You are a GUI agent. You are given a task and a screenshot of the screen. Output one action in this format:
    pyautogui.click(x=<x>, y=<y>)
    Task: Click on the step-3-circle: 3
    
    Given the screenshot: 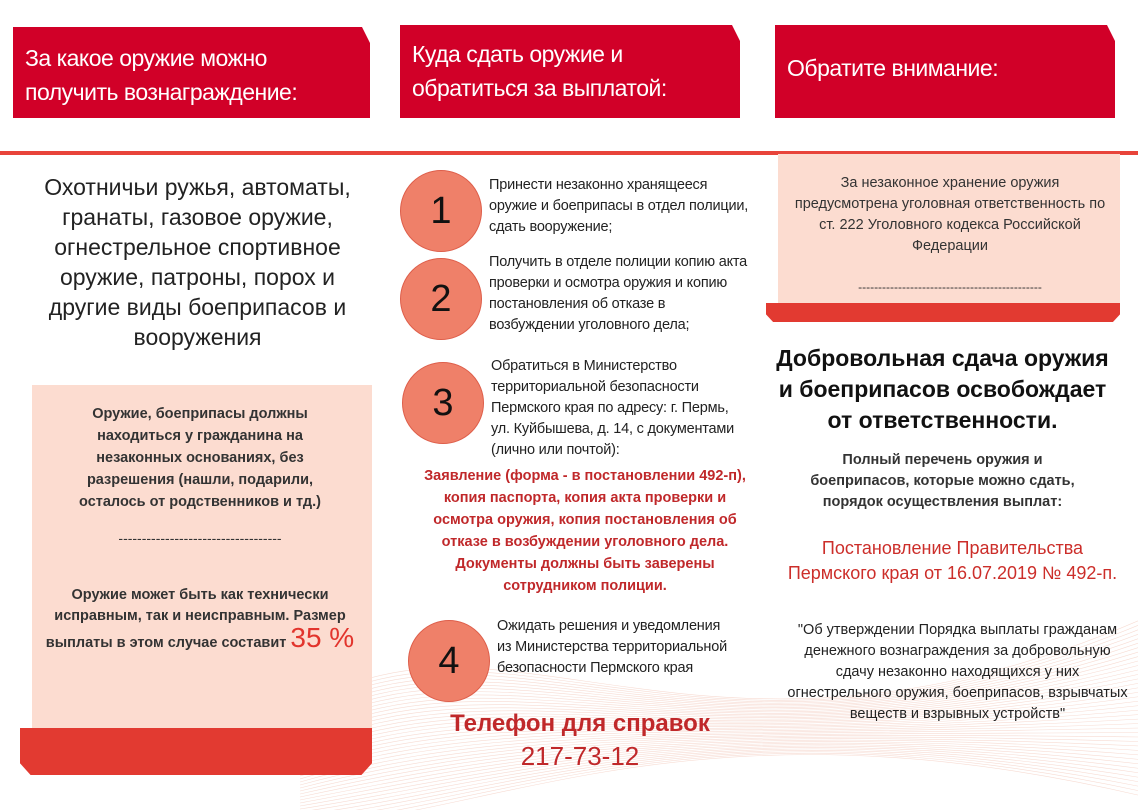 What is the action you would take?
    pyautogui.click(x=443, y=403)
    